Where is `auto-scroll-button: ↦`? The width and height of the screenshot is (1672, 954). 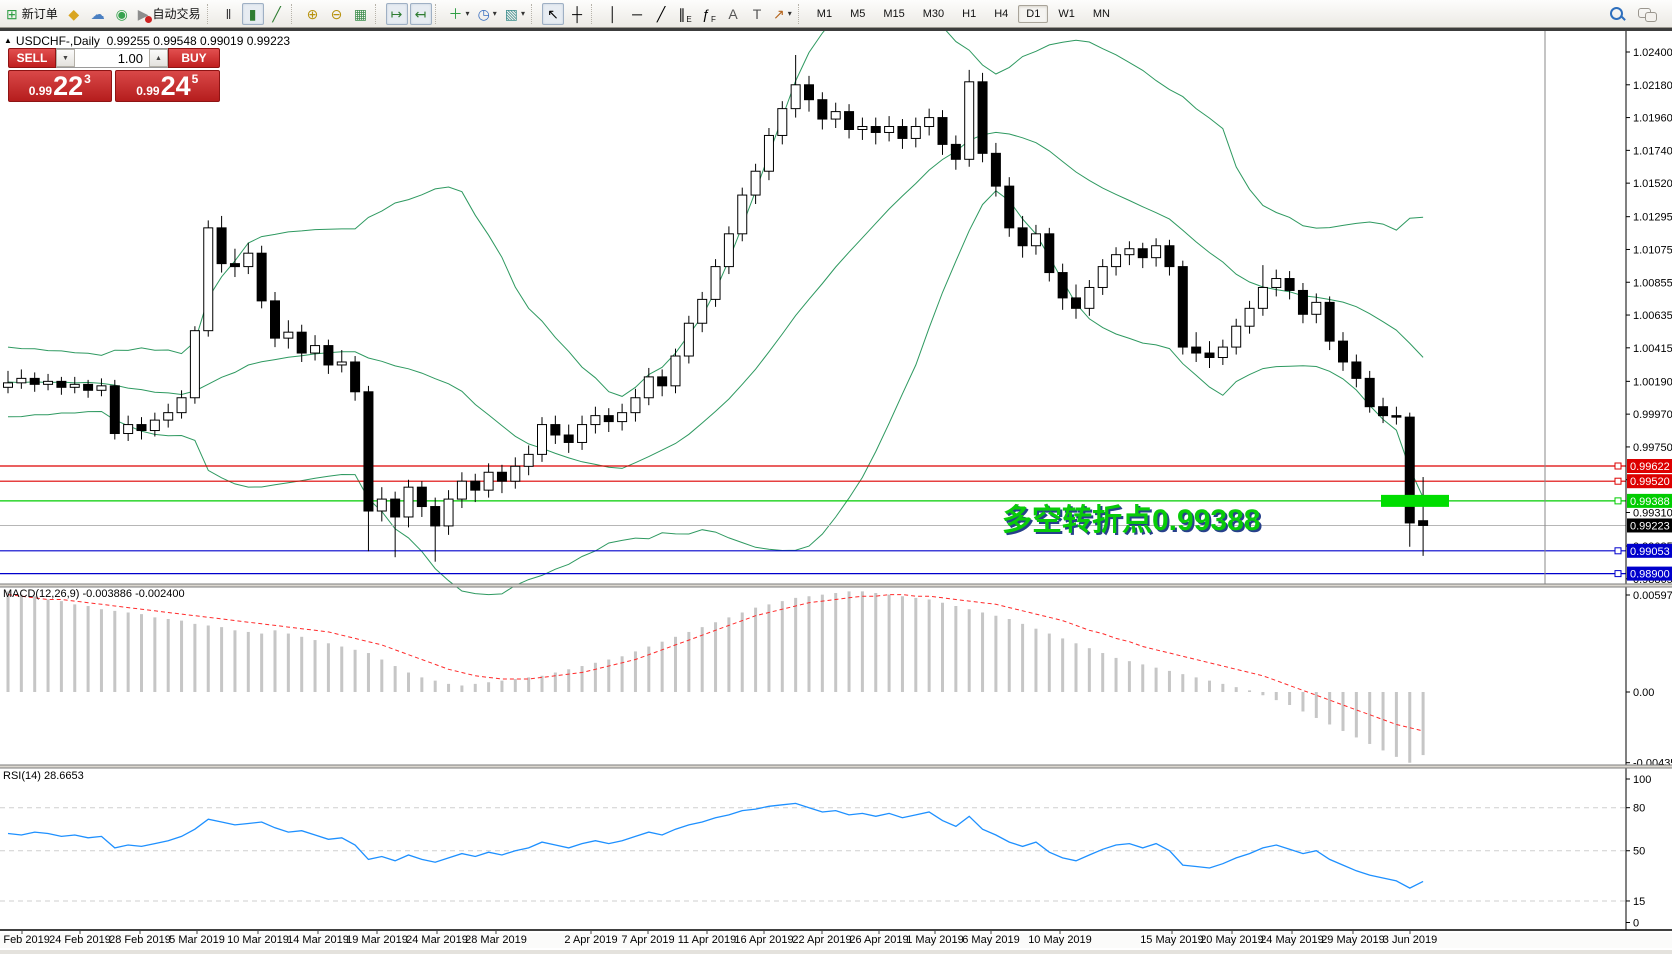 auto-scroll-button: ↦ is located at coordinates (396, 13).